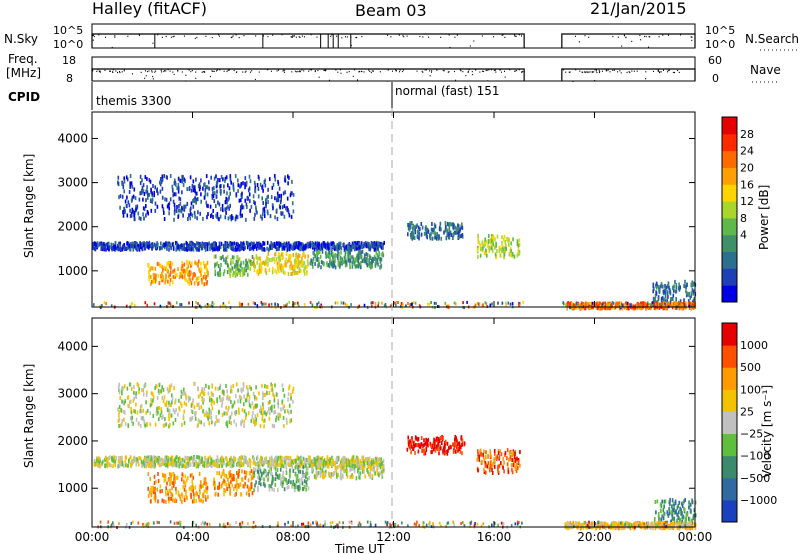 The height and width of the screenshot is (554, 800). What do you see at coordinates (729, 209) in the screenshot?
I see `colorbar-frame` at bounding box center [729, 209].